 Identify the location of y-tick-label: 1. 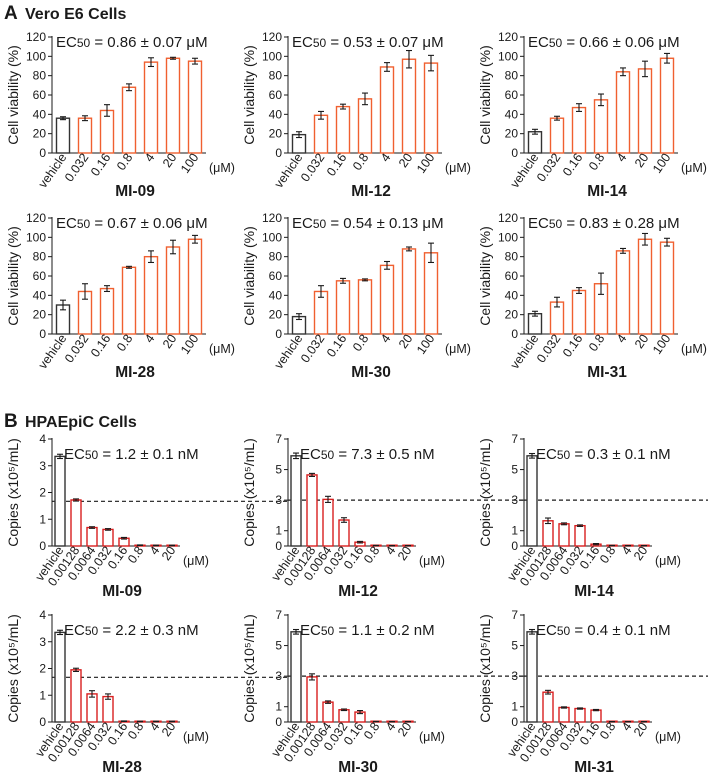
(514, 707).